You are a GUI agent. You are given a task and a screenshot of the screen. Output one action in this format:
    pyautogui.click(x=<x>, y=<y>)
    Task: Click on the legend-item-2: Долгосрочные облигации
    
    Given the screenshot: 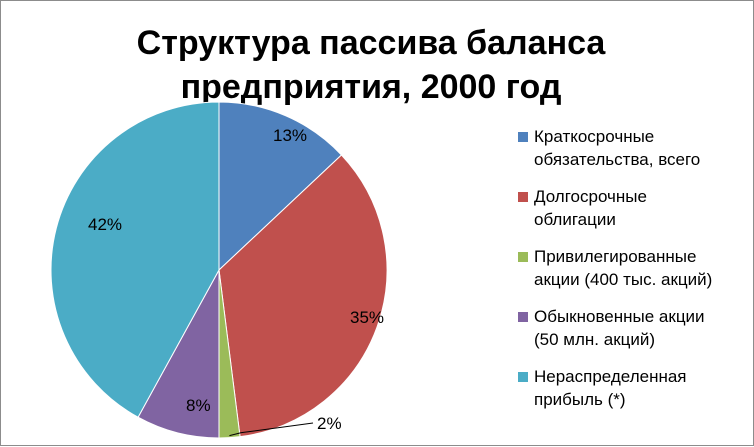 What is the action you would take?
    pyautogui.click(x=633, y=208)
    